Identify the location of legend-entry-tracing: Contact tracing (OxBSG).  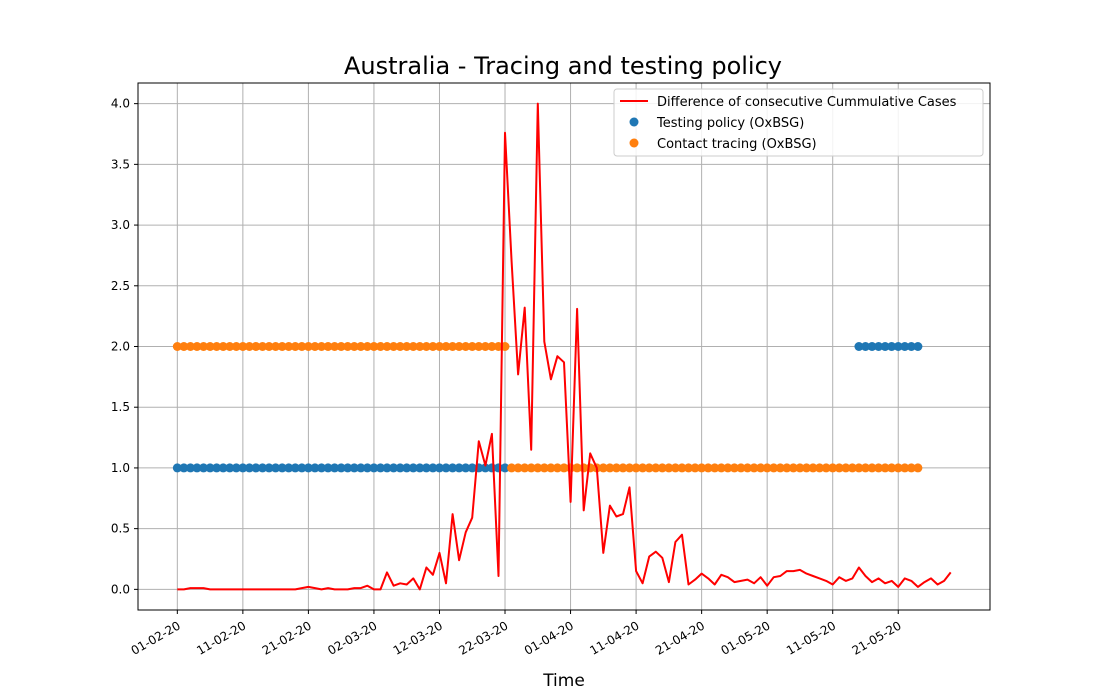
(737, 144).